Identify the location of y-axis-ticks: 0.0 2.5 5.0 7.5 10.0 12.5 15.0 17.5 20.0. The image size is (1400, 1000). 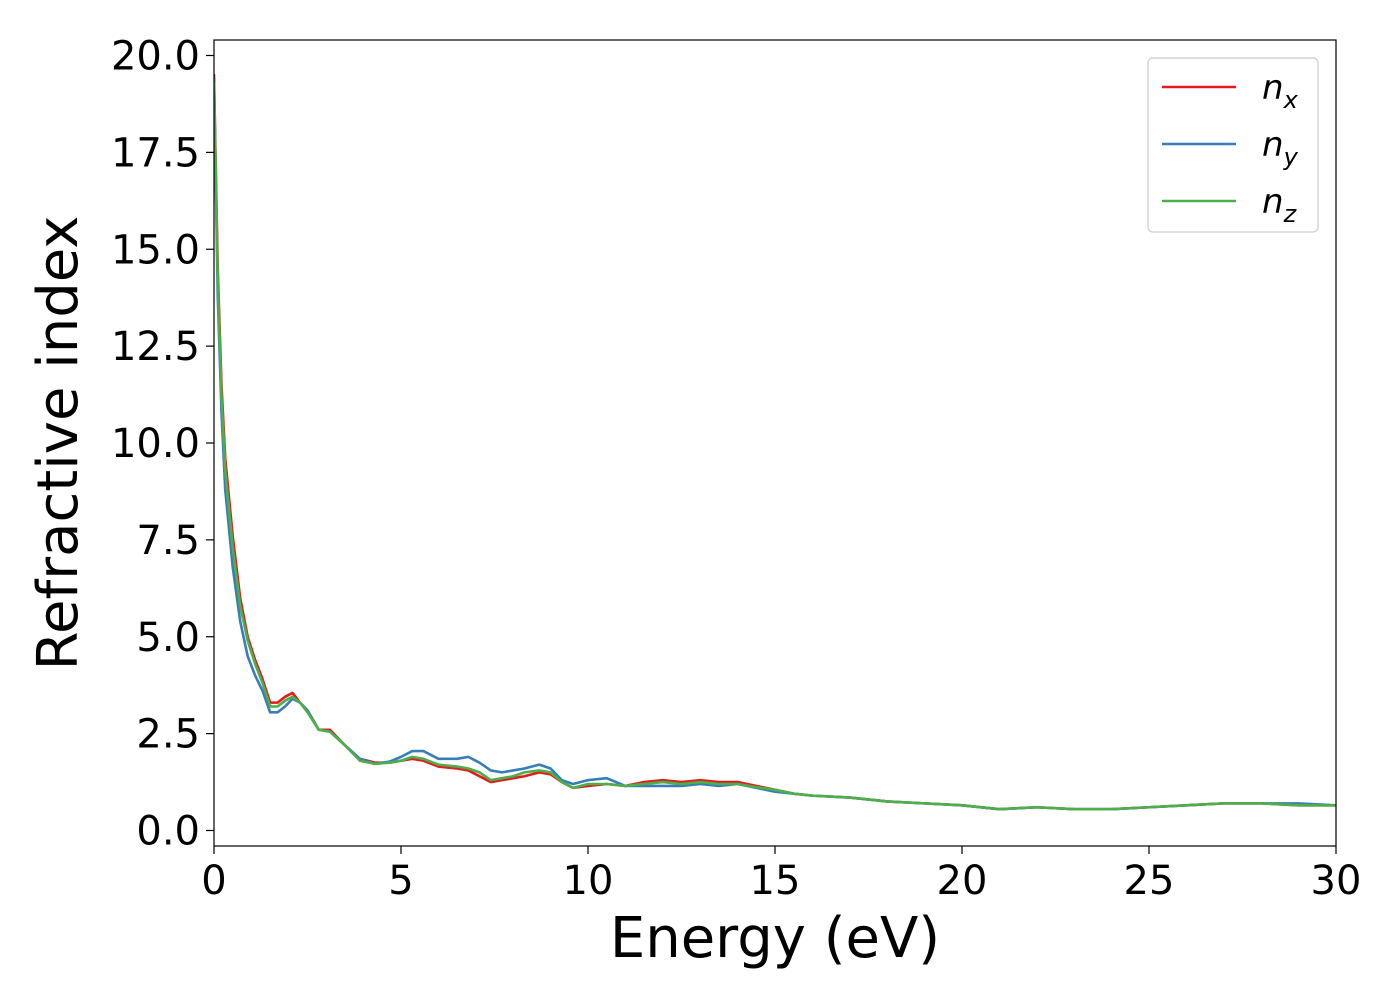
(162, 444).